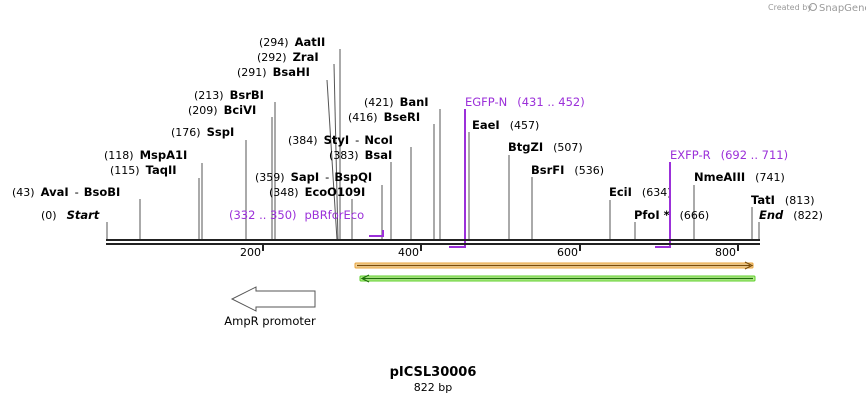 This screenshot has width=866, height=402. I want to click on orf-reverse-arrowhead-icon, so click(365, 278).